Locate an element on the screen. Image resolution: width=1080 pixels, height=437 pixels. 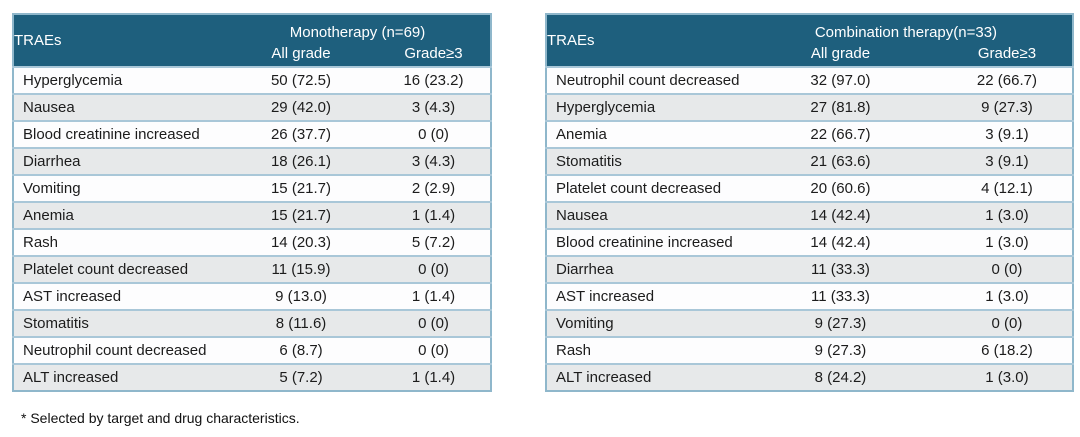
table-row: ALT increased 5 (7.2) 1 (1.4) is located at coordinates (252, 377).